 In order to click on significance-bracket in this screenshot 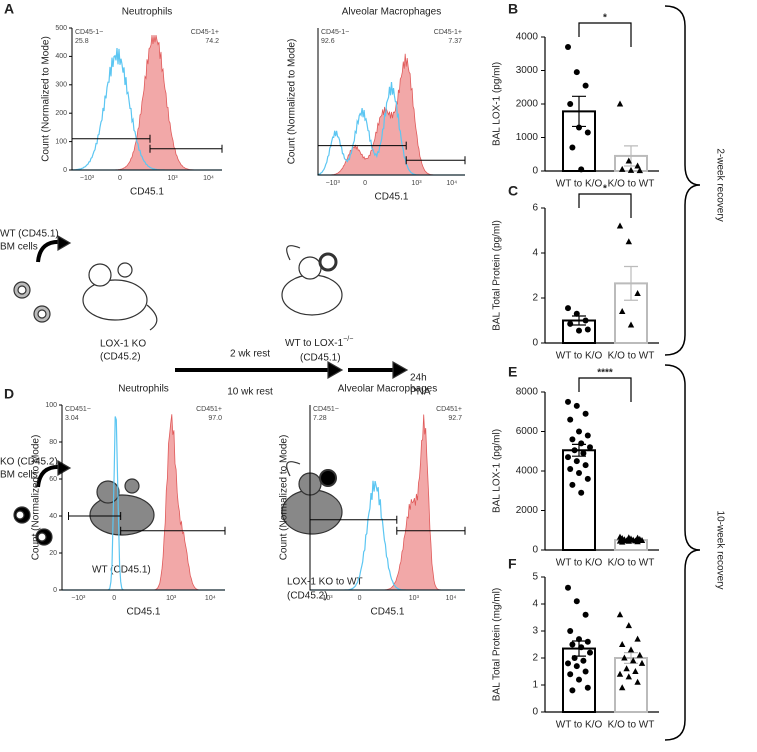, I will do `click(605, 389)`.